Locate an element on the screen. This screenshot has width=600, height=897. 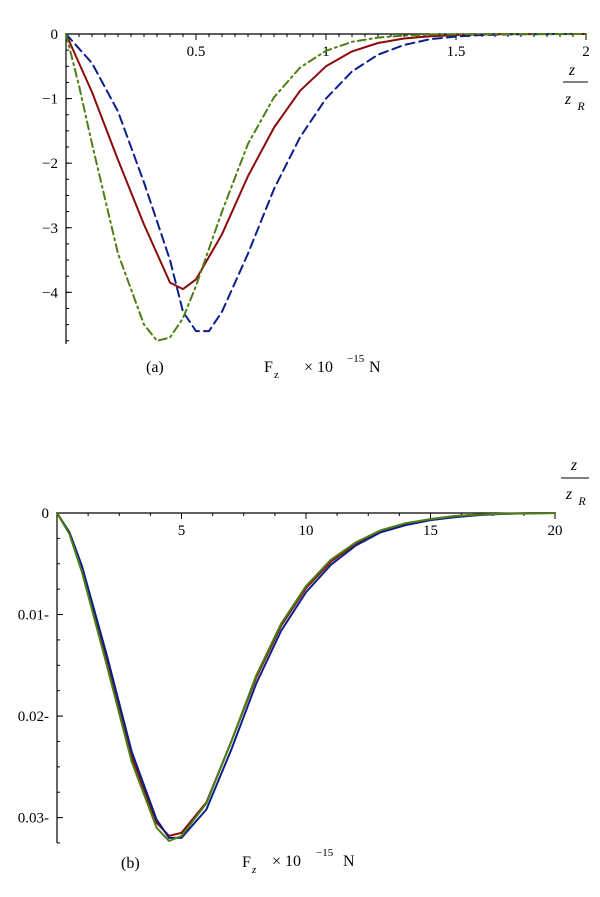
panel-b-y-tick-label: 0.02- is located at coordinates (33, 717).